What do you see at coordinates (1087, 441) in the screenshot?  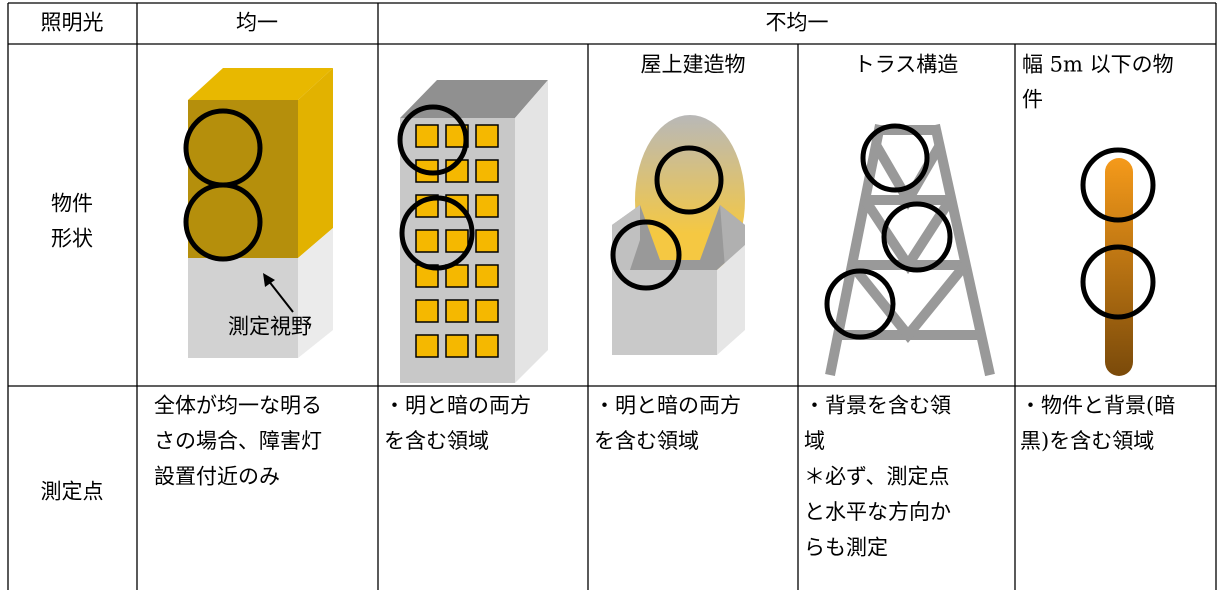 I see `cell-text: 黒)を含む領域` at bounding box center [1087, 441].